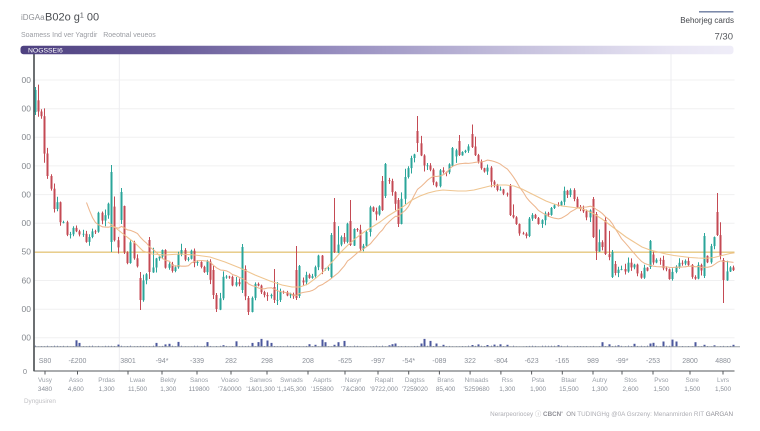 This screenshot has height=431, width=760. I want to click on svg-text: -339, so click(197, 361).